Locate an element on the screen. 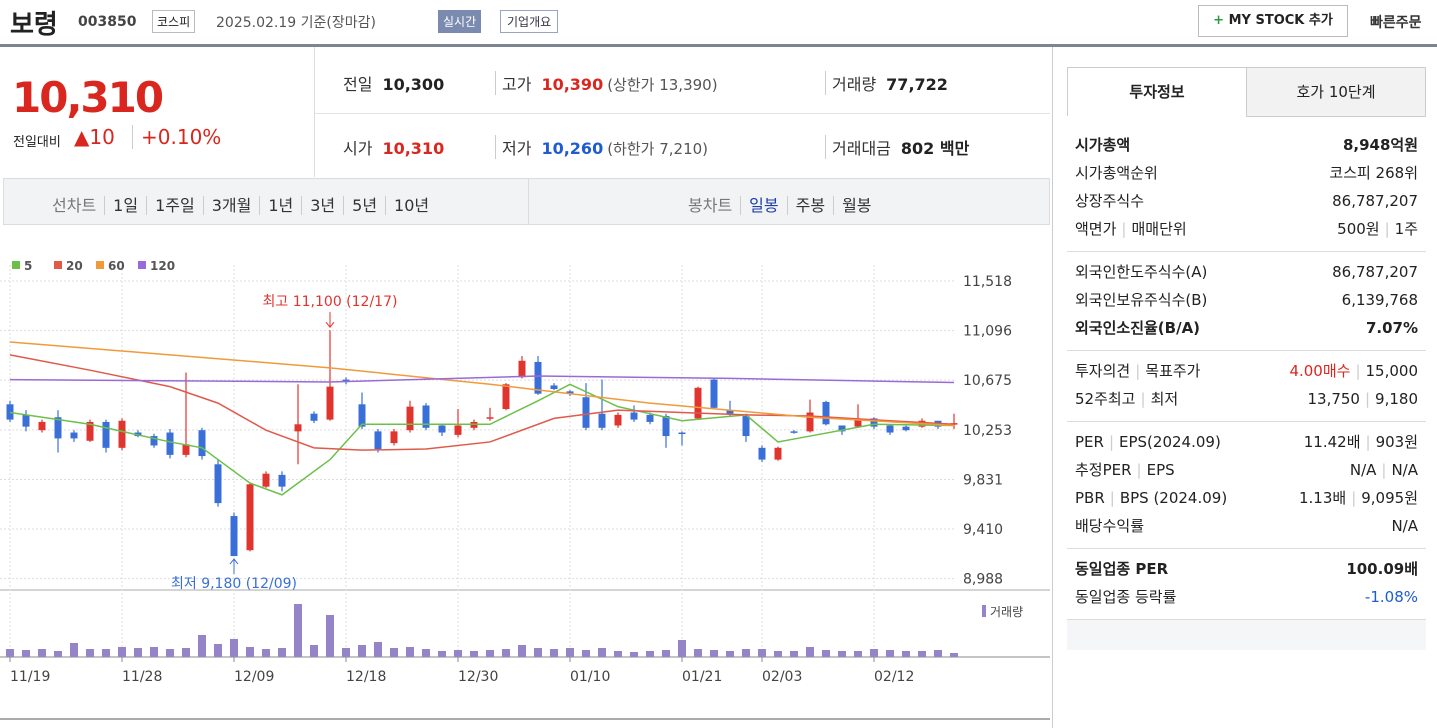 This screenshot has height=728, width=1437. info-tab: 투자정보 is located at coordinates (1157, 91).